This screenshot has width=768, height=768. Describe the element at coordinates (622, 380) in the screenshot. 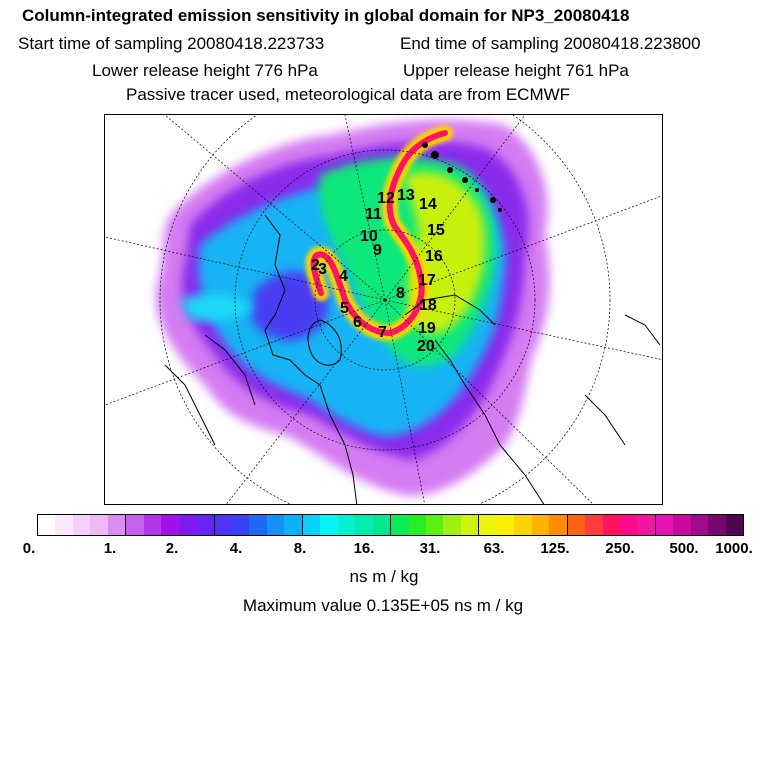

I see `coastline-east-asia` at that location.